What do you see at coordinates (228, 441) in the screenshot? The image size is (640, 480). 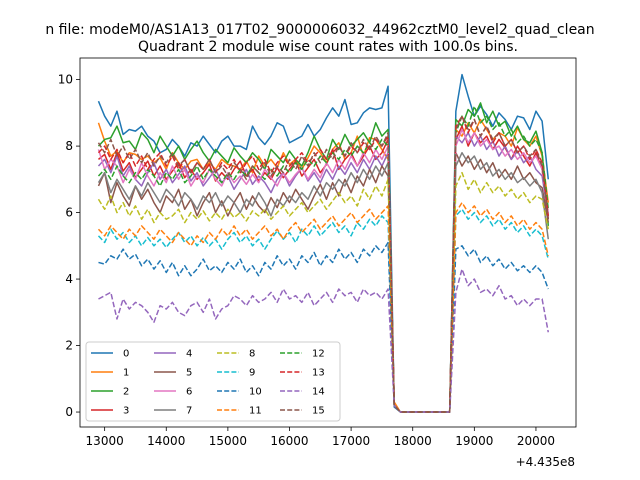 I see `x-tick-label: 15000` at bounding box center [228, 441].